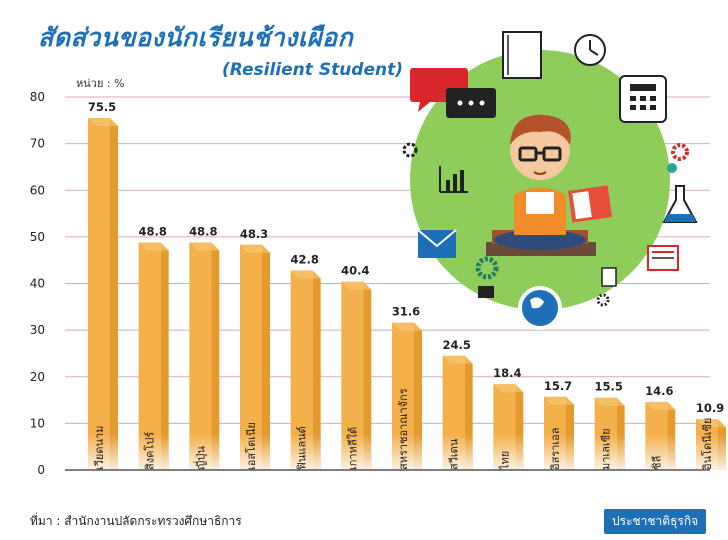 The width and height of the screenshot is (728, 540). I want to click on gear-icon, so click(545, 224).